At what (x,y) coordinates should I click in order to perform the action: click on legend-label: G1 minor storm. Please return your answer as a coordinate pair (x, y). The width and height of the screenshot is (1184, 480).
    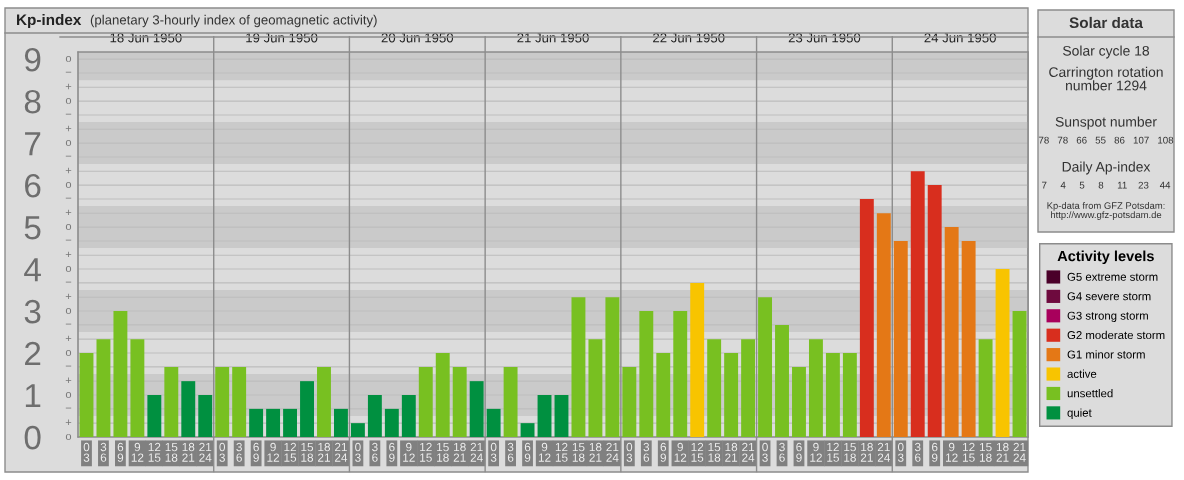
    Looking at the image, I should click on (1106, 354).